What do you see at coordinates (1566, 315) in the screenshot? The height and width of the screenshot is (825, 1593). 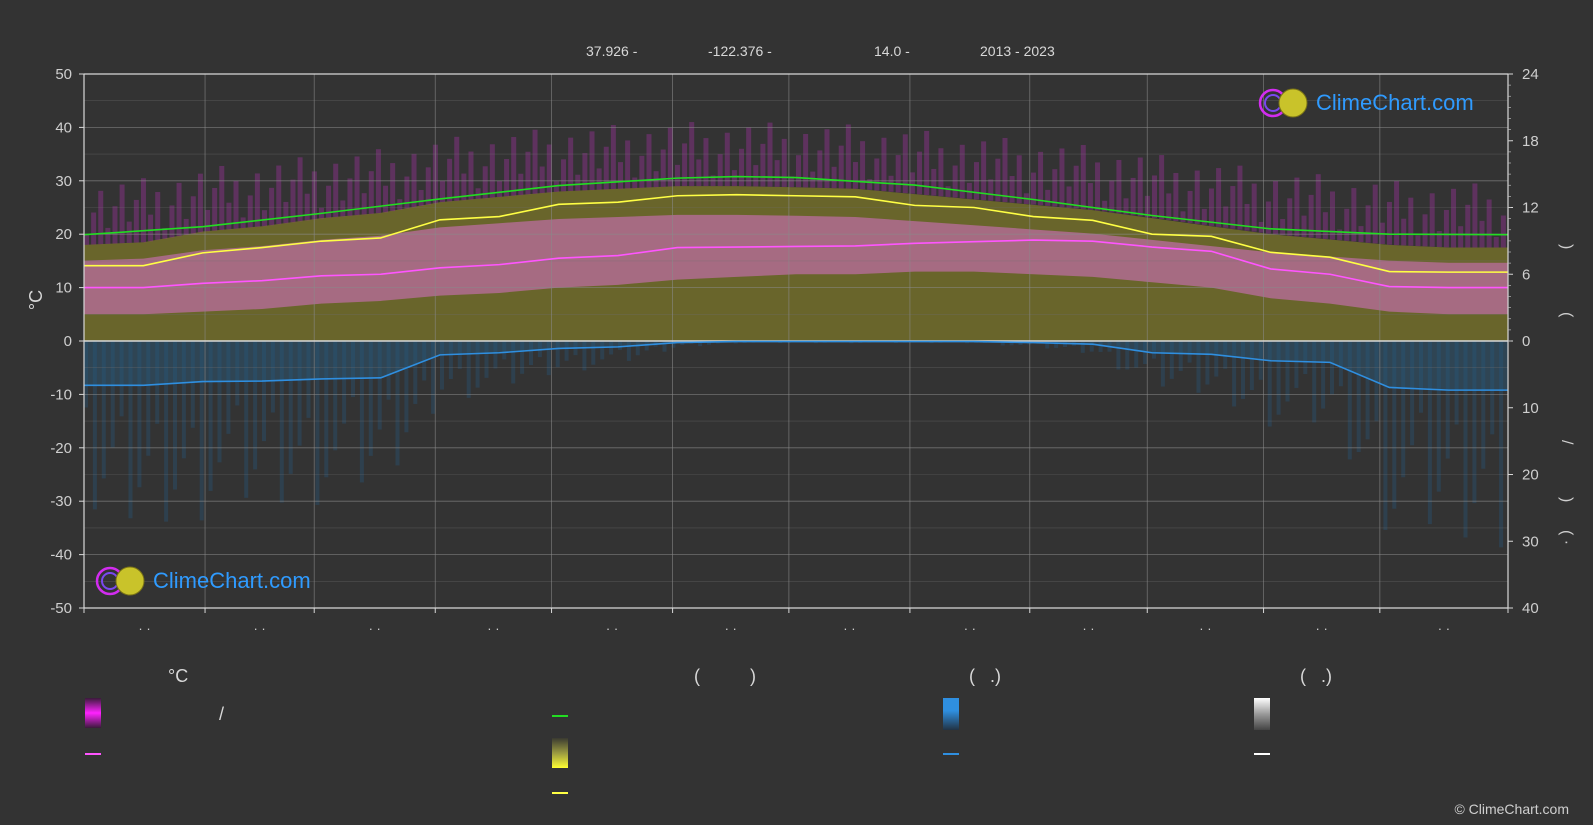 I see `right-axis-paren-2: (` at bounding box center [1566, 315].